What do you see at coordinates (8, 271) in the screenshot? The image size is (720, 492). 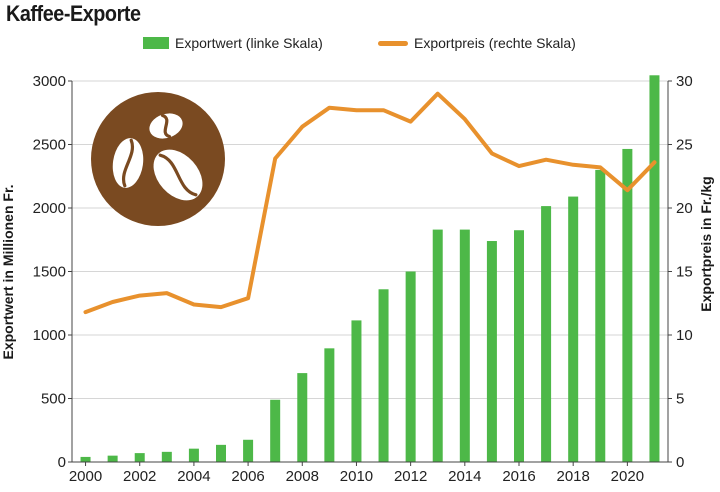 I see `y-axis-label: Exportwert in Millionen Fr.` at bounding box center [8, 271].